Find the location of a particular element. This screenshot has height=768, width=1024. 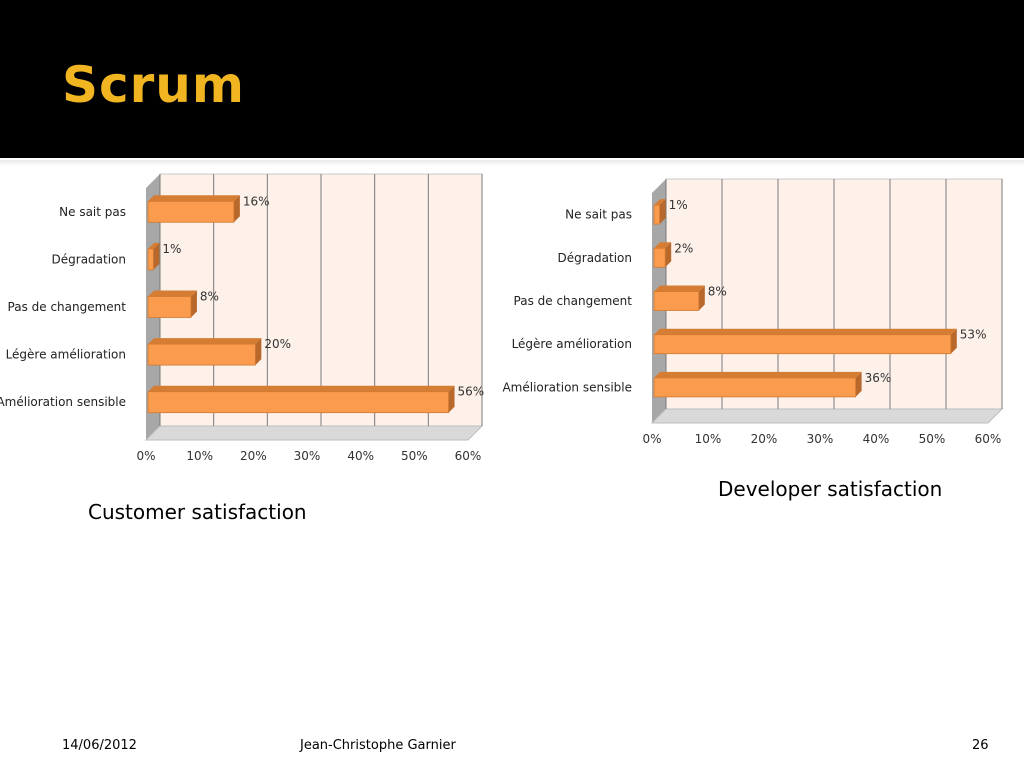

developer-x-tick-label: 30% is located at coordinates (820, 439).